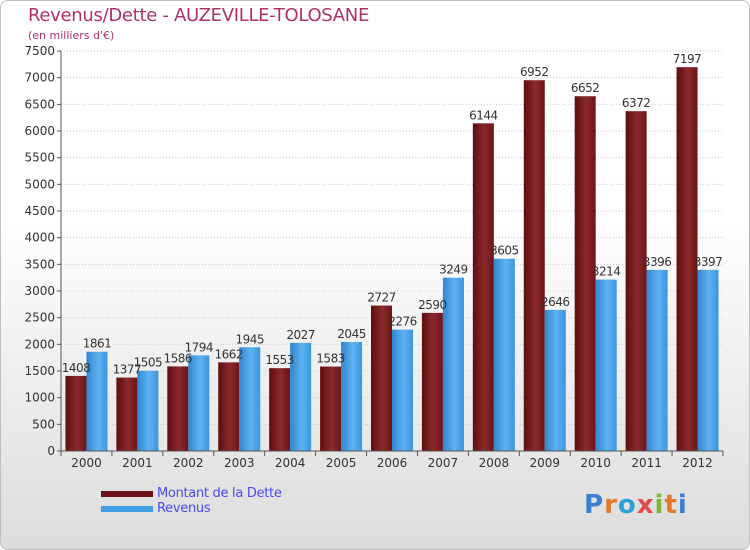 The image size is (750, 550). I want to click on logo-letter: o, so click(627, 505).